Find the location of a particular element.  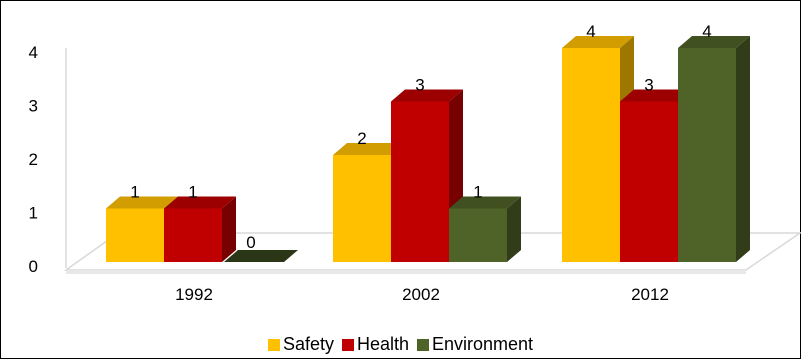

legend-label: Environment is located at coordinates (483, 344).